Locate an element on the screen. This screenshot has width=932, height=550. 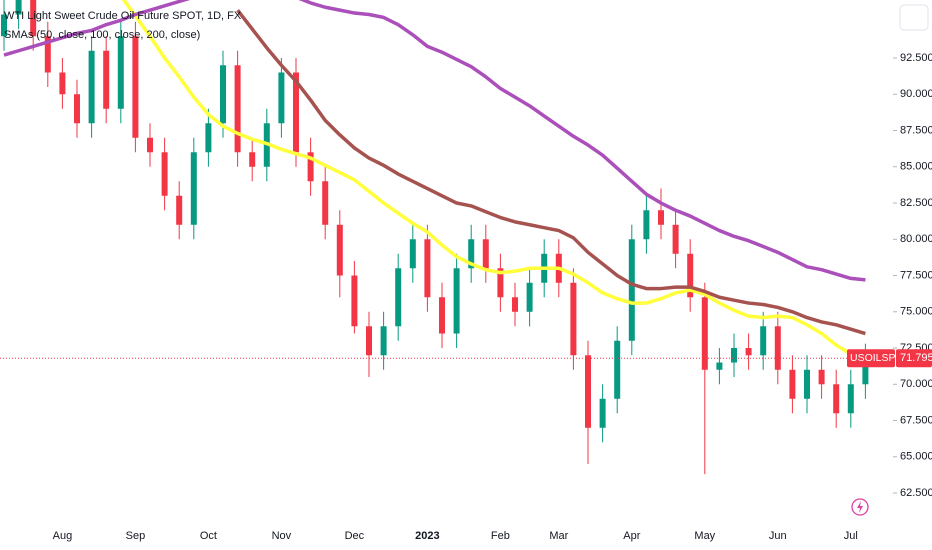
x-tick-label: Mar is located at coordinates (558, 536).